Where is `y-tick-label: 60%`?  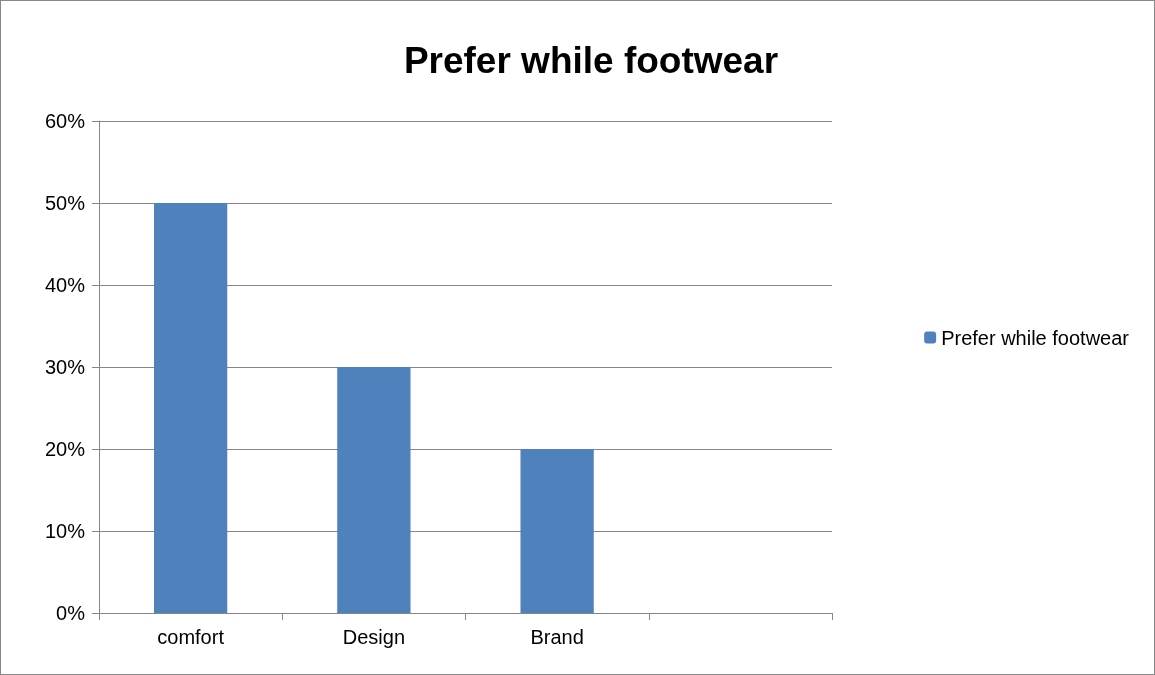
y-tick-label: 60% is located at coordinates (65, 121).